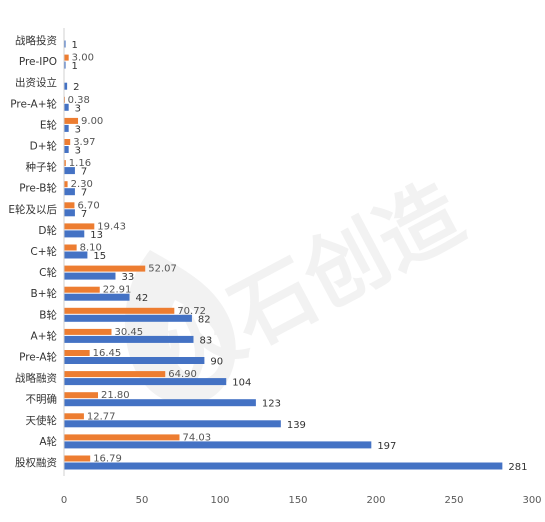  I want to click on orange-bar-value-label: 3.97, so click(84, 142).